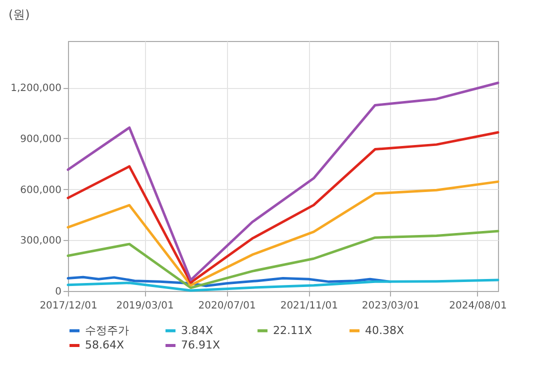 This screenshot has width=542, height=385. I want to click on y-tick-label: 300,000, so click(41, 241).